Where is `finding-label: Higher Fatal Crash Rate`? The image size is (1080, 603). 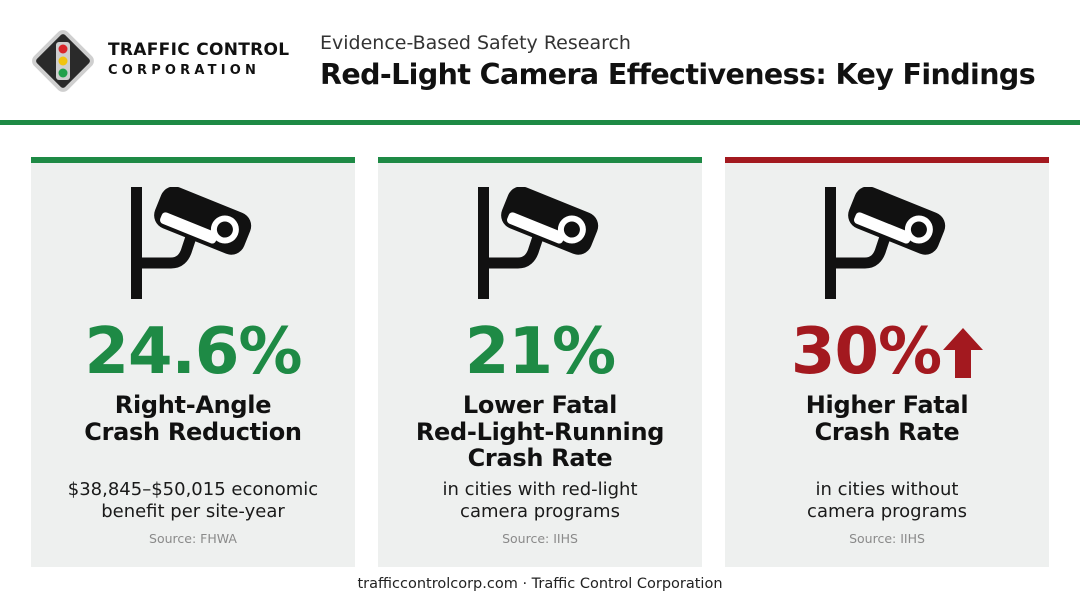
finding-label: Higher Fatal Crash Rate is located at coordinates (887, 418).